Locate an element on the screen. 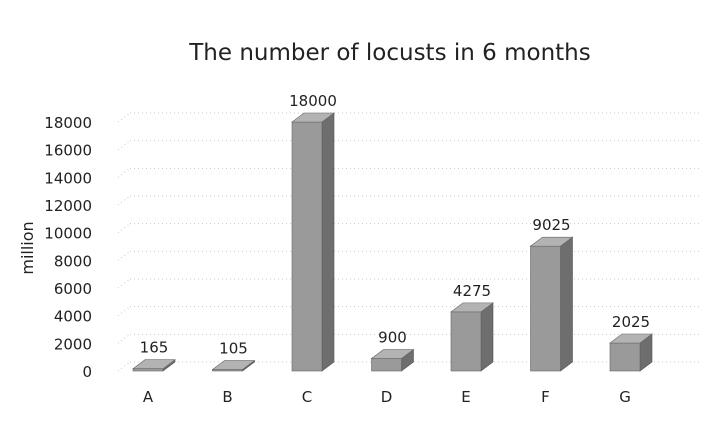  y-tick-label: 2000 is located at coordinates (73, 344).